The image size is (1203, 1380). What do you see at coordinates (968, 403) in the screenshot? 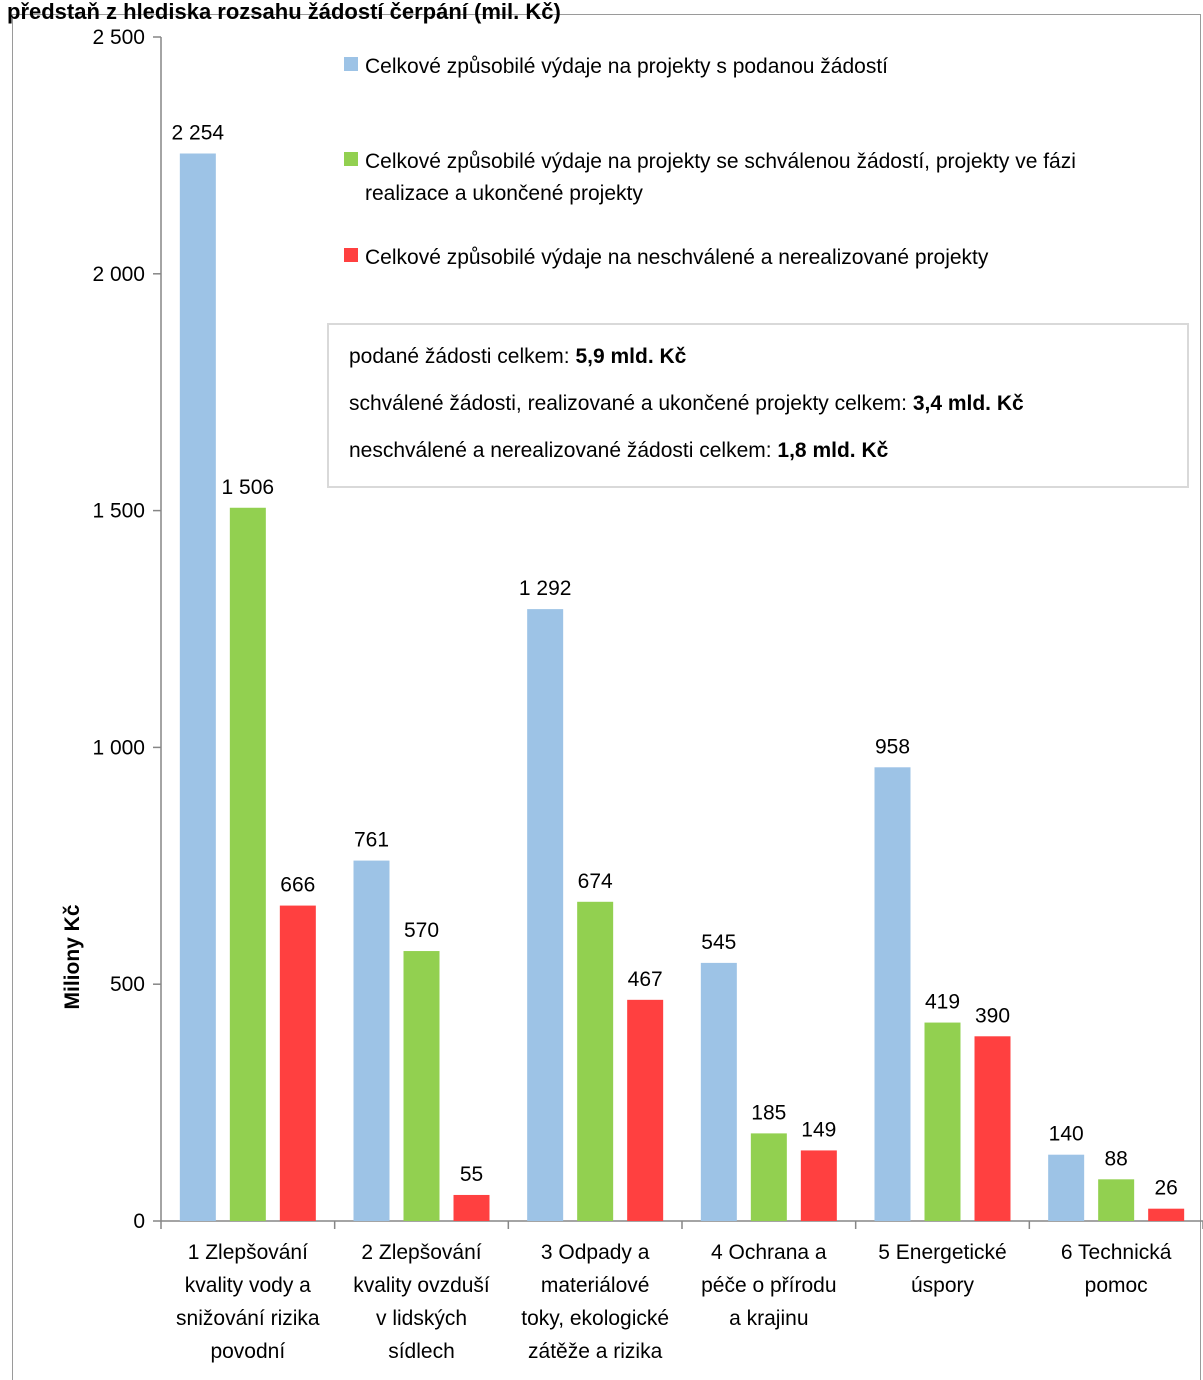
I see `summary-approved-value: 3,4 mld. Kč` at bounding box center [968, 403].